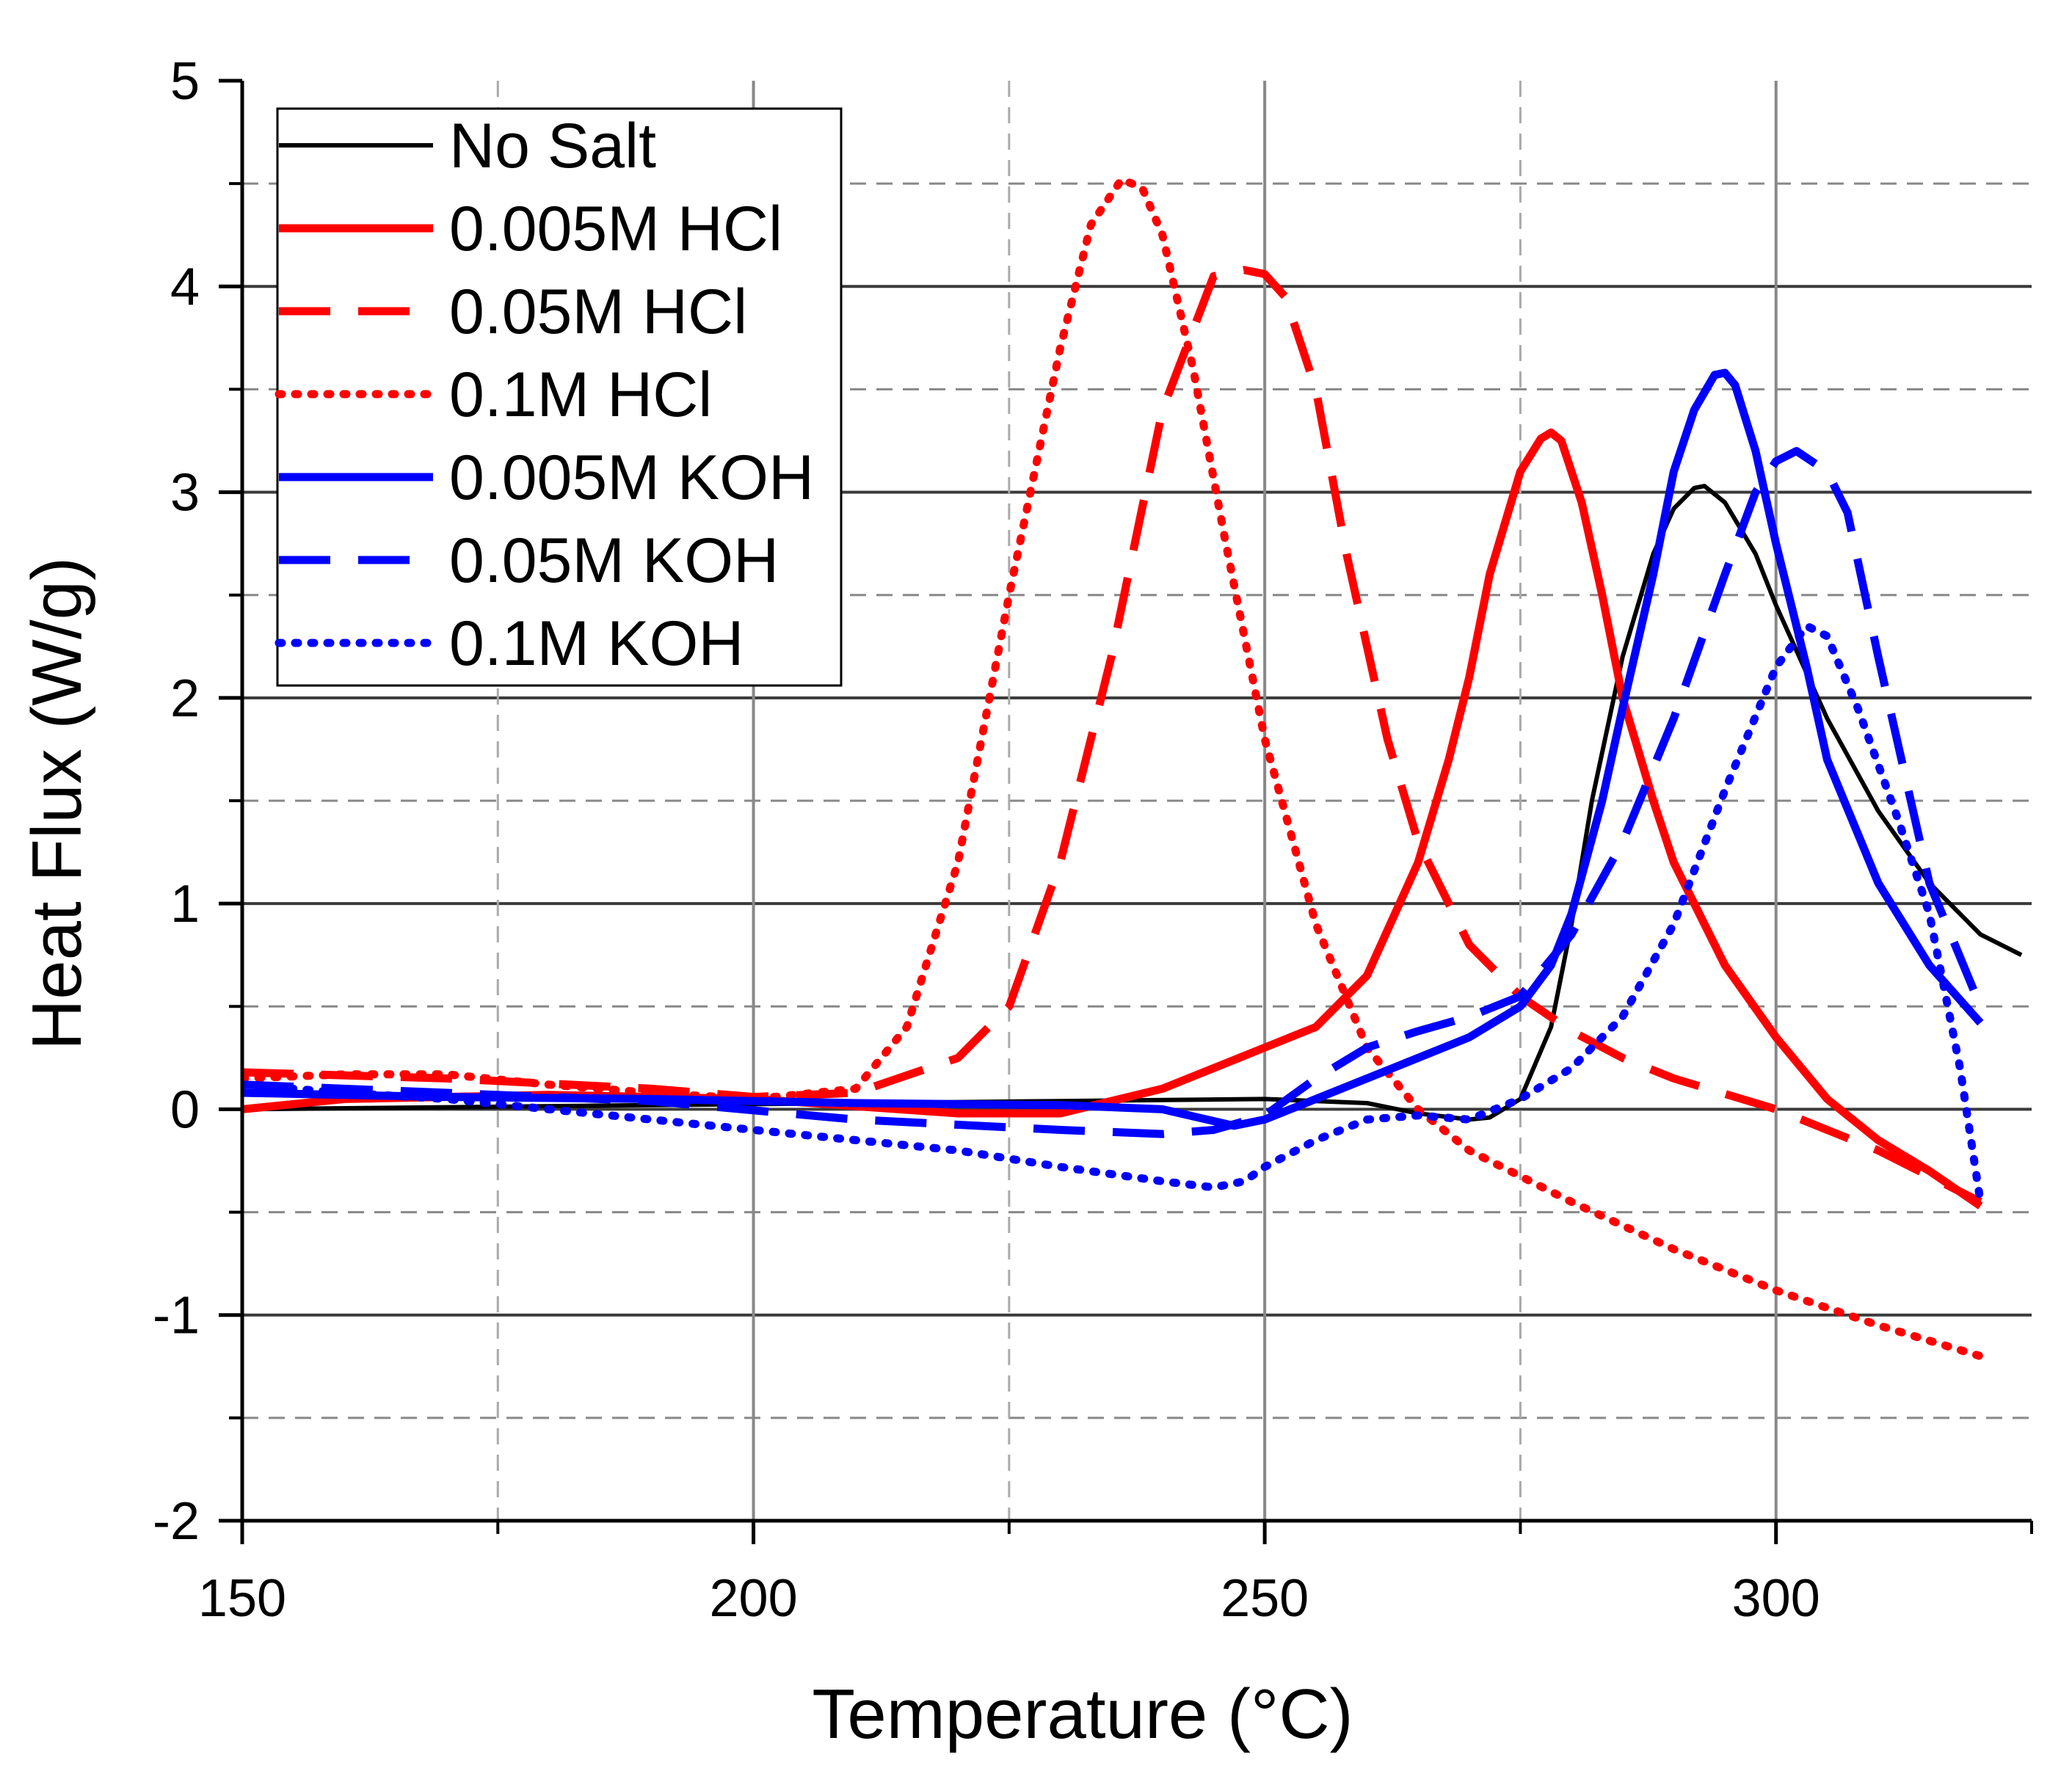 This screenshot has height=1771, width=2072. What do you see at coordinates (242, 1598) in the screenshot?
I see `x-tick-label: 150` at bounding box center [242, 1598].